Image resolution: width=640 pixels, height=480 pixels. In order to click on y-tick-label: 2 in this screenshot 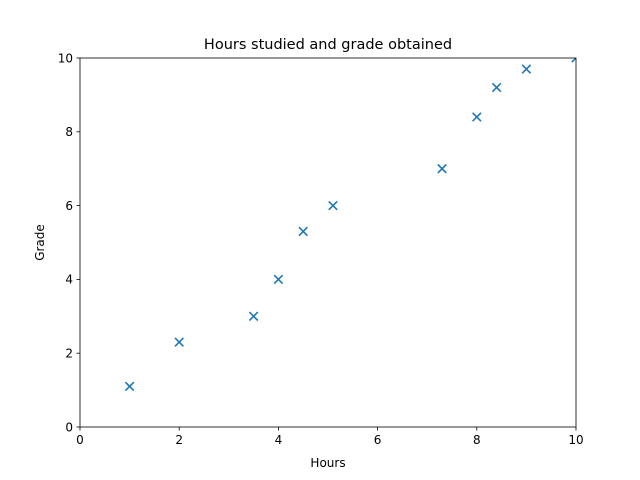, I will do `click(69, 354)`.